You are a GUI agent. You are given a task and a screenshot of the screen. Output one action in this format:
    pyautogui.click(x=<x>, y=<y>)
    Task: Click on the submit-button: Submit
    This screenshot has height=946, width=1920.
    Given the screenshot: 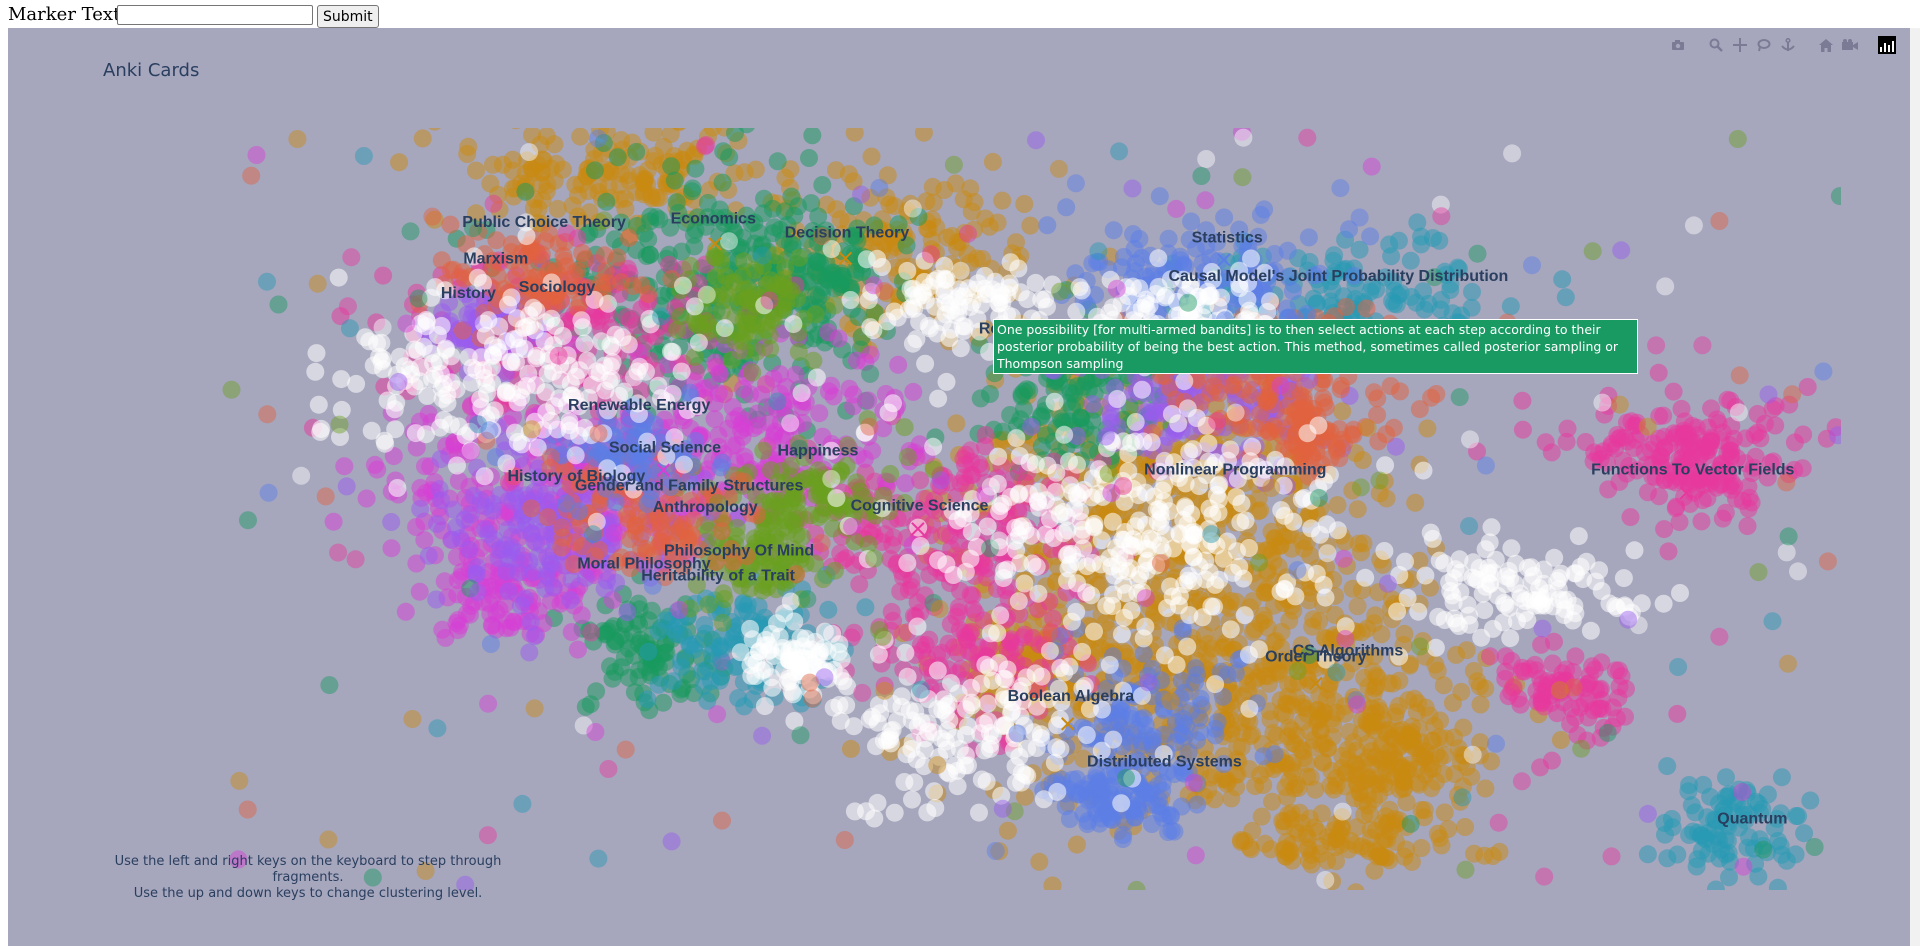 What is the action you would take?
    pyautogui.click(x=348, y=16)
    